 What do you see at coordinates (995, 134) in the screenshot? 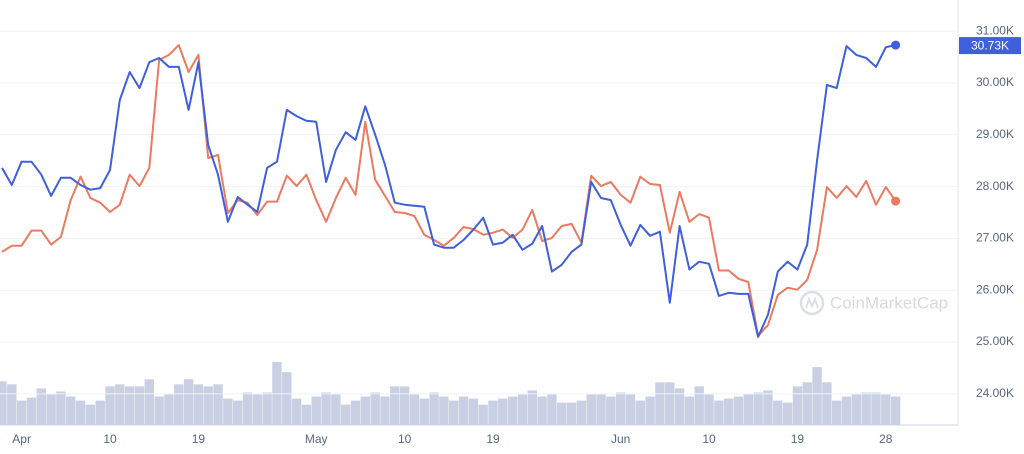
I see `y-tick-label: 29.00K` at bounding box center [995, 134].